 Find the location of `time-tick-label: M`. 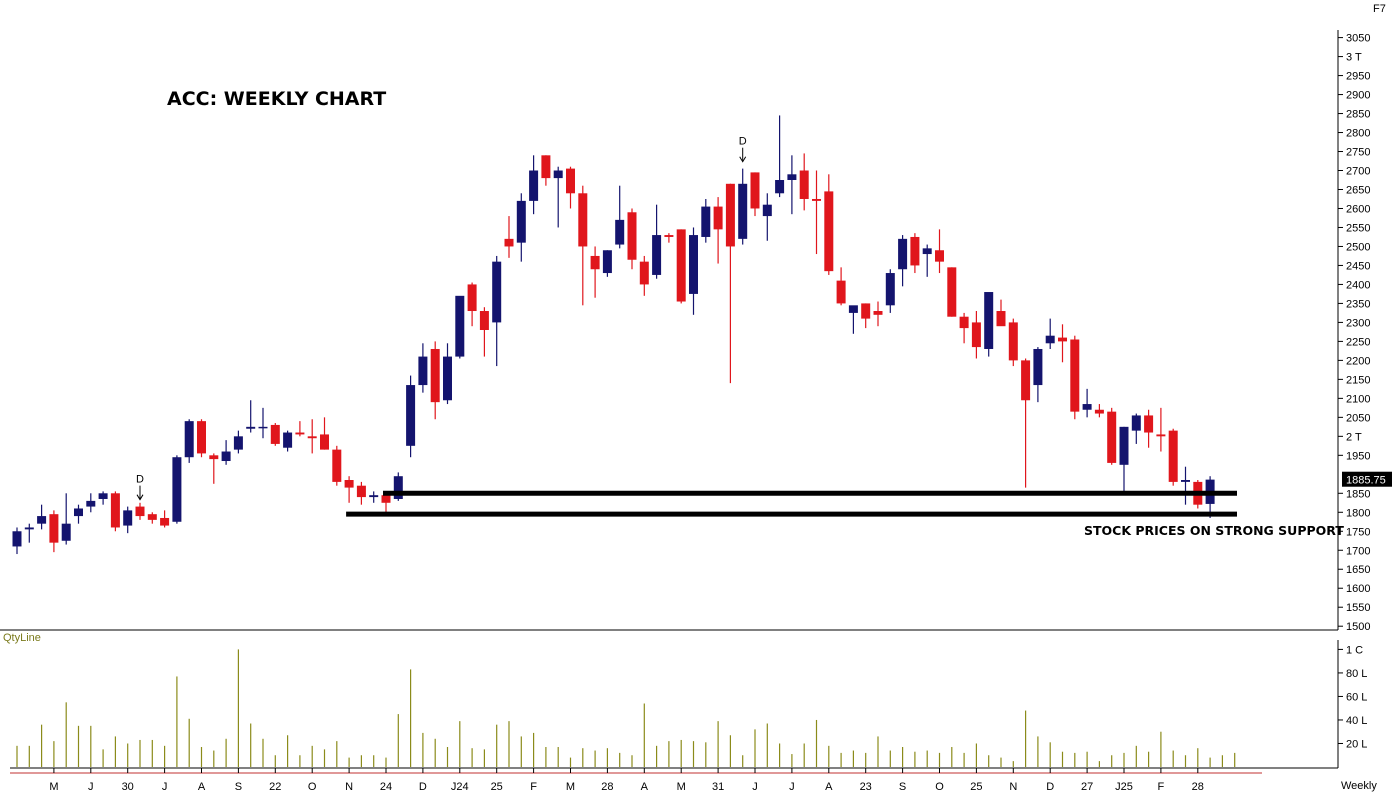

time-tick-label: M is located at coordinates (53, 787).